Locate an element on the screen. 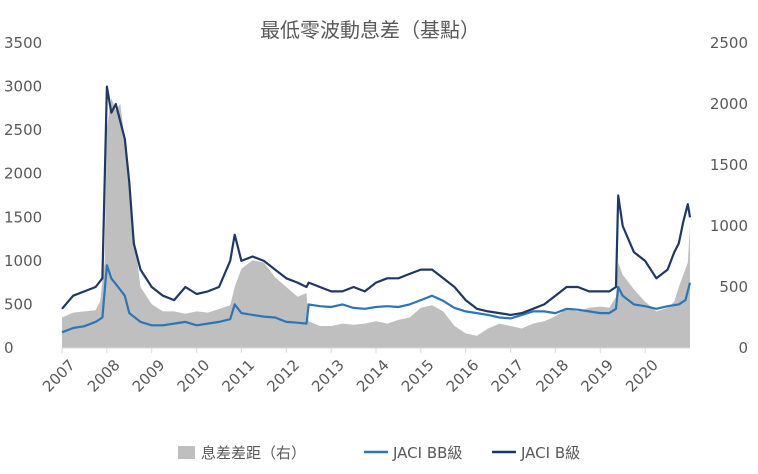 The width and height of the screenshot is (758, 474). y-left-tick-label: 2500 is located at coordinates (23, 130).